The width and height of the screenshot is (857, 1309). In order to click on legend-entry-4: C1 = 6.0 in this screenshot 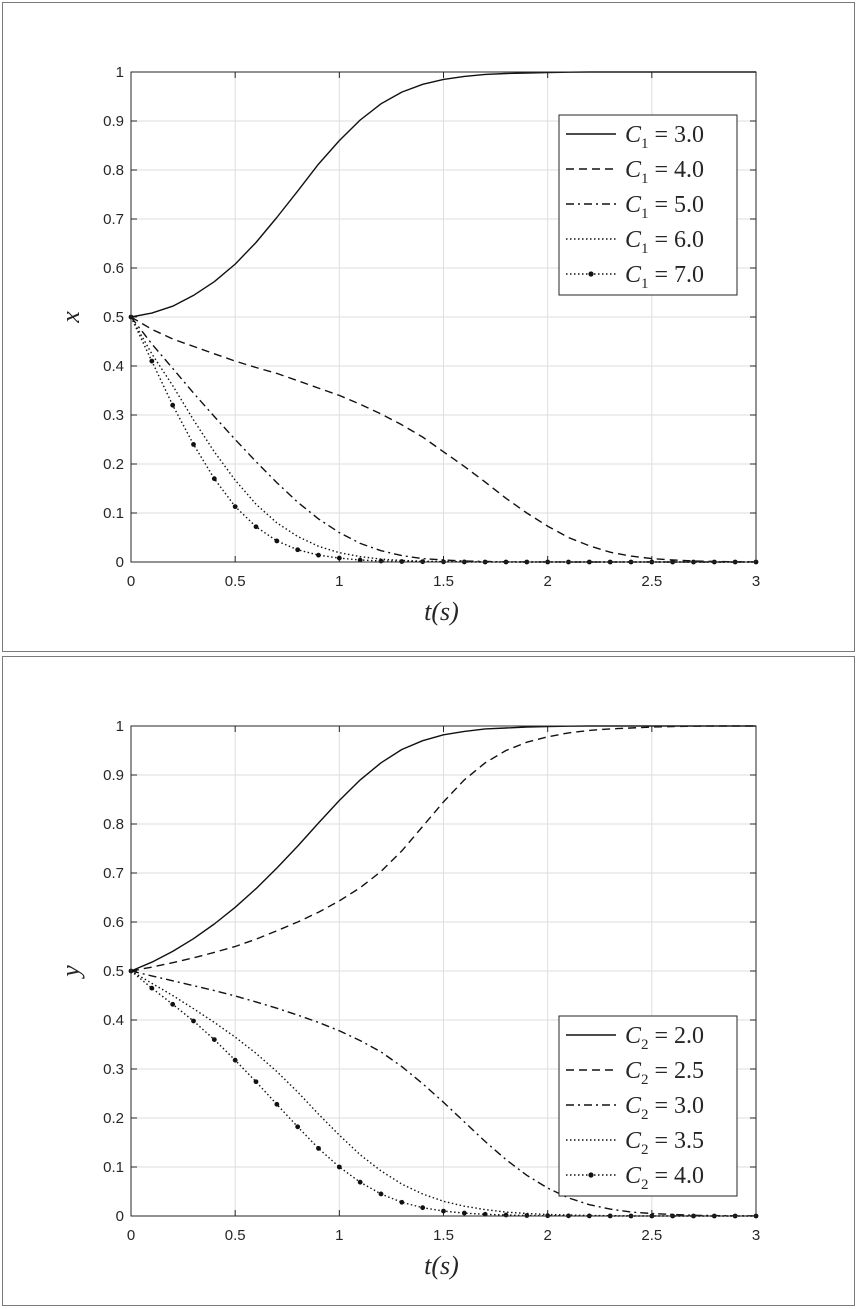, I will do `click(664, 242)`.